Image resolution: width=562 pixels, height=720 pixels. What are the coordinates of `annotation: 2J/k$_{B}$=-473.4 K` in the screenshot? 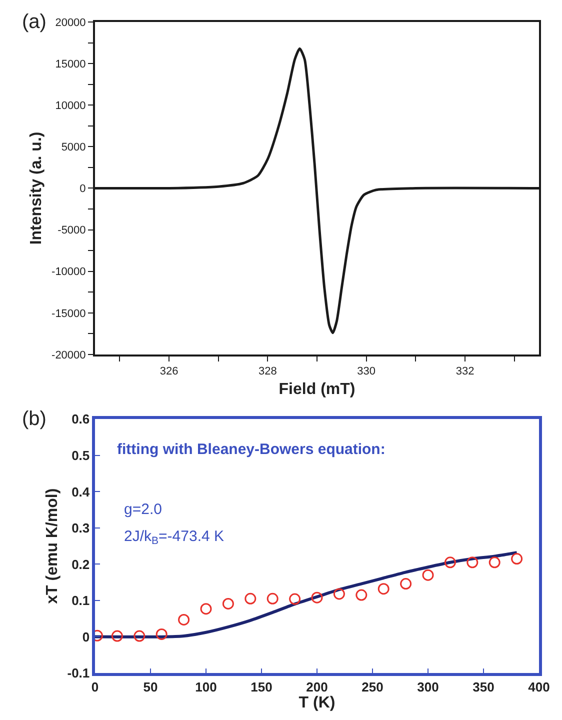 It's located at (174, 538).